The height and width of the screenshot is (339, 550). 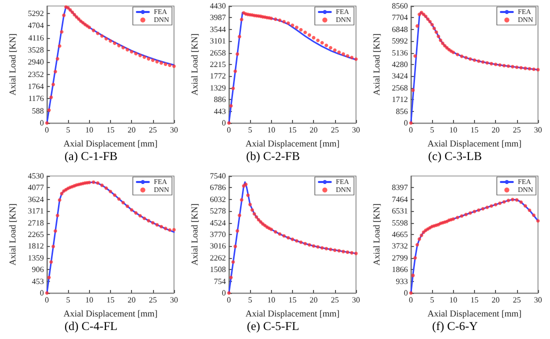 What do you see at coordinates (36, 222) in the screenshot?
I see `y-tick-label: 2718` at bounding box center [36, 222].